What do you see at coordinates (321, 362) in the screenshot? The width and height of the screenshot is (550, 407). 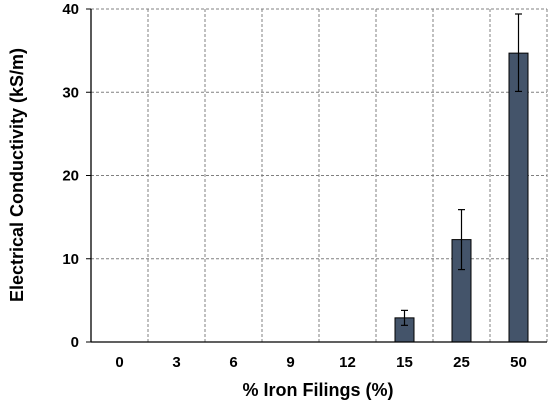 I see `x-tick-labels: 0 3 6 9 12 15 25 50` at bounding box center [321, 362].